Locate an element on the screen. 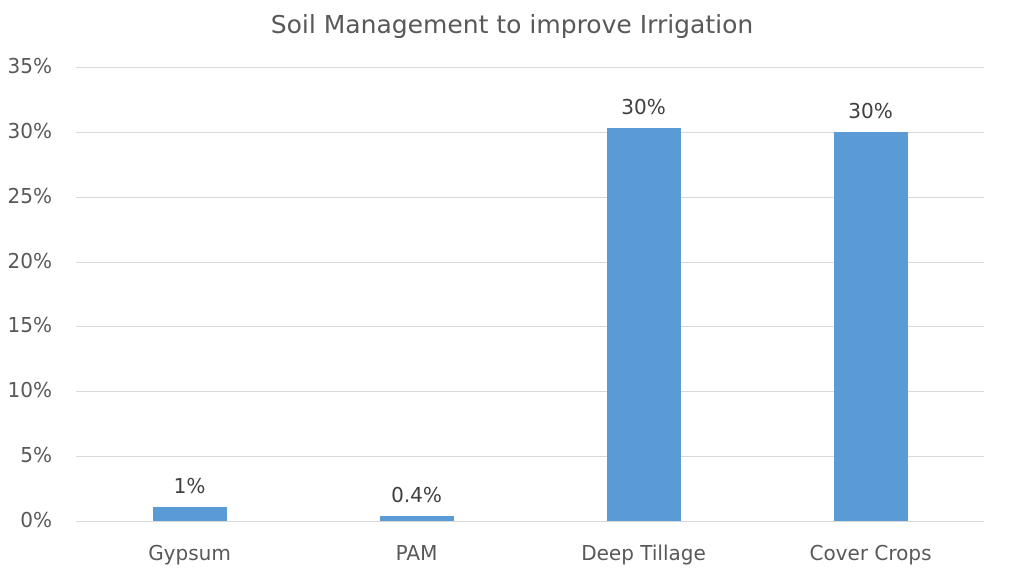  bar-deep-tillage is located at coordinates (643, 324).